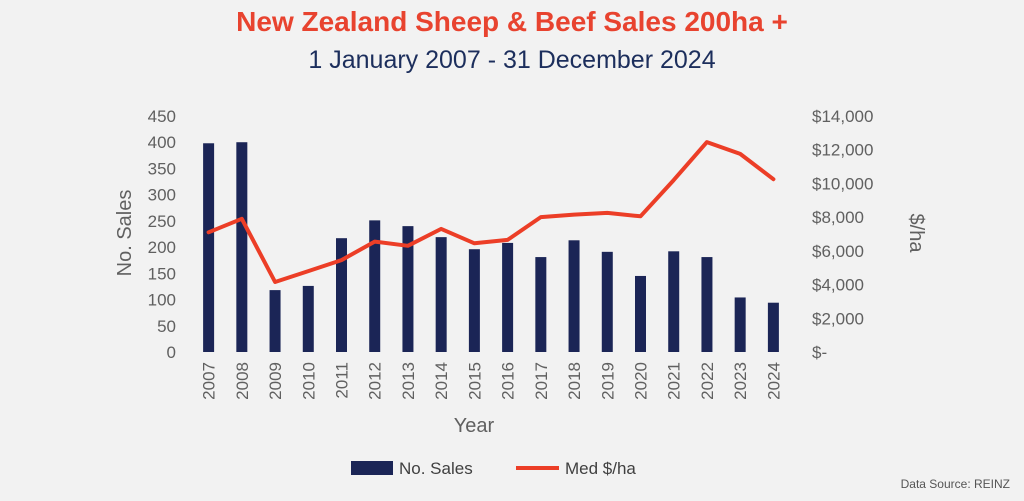  Describe the element at coordinates (541, 381) in the screenshot. I see `x-tick-label: 2017` at that location.